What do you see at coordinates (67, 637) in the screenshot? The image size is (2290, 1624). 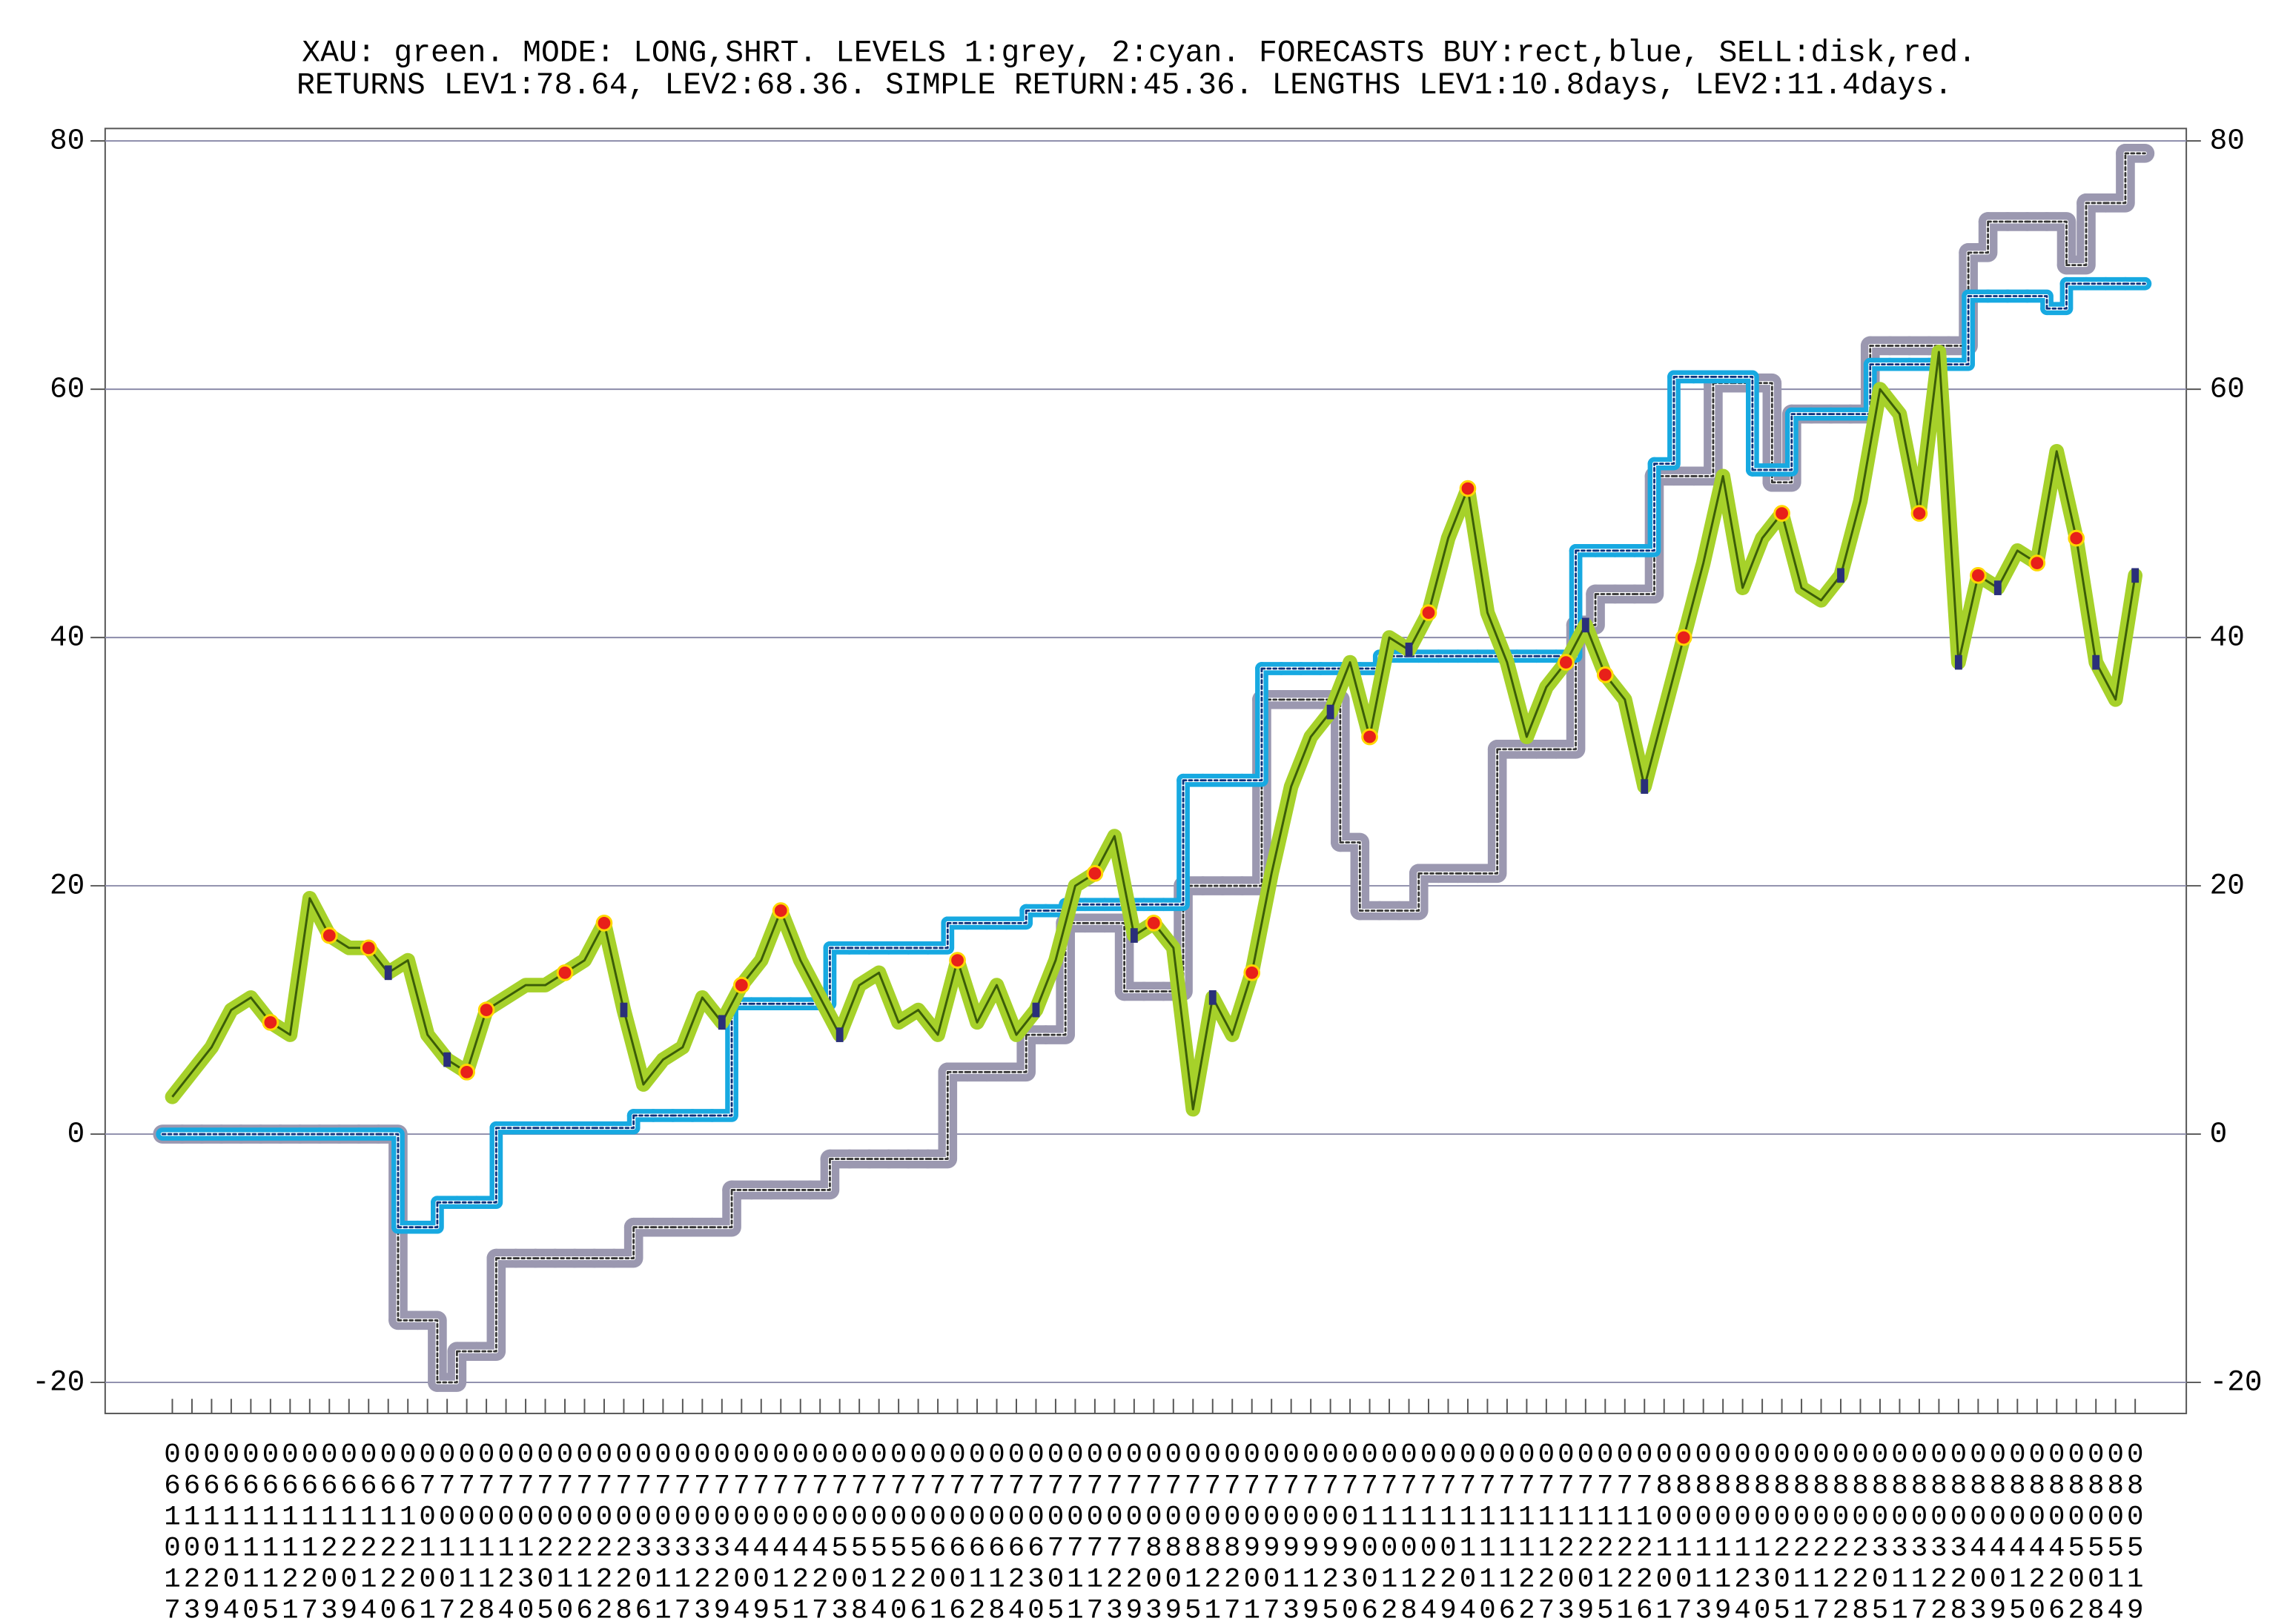 I see `y-tick-label: 40` at bounding box center [67, 637].